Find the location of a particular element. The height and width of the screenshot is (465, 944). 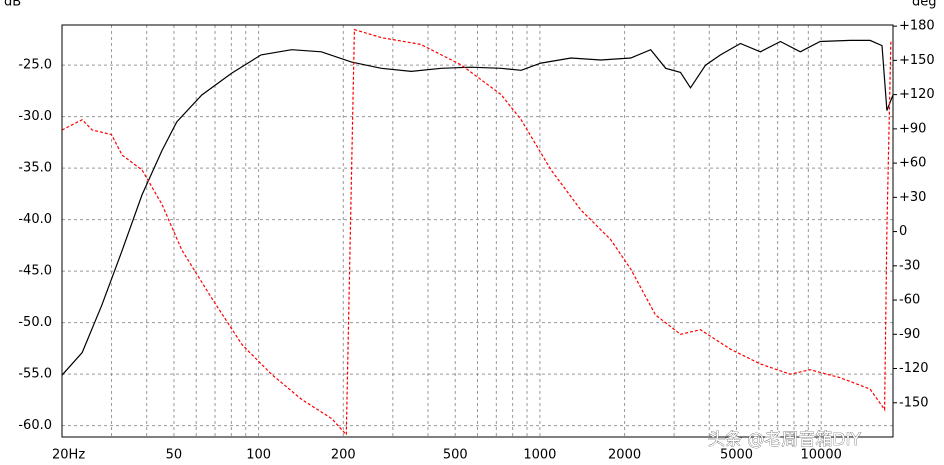

y2-tick-label: -120 is located at coordinates (914, 368).